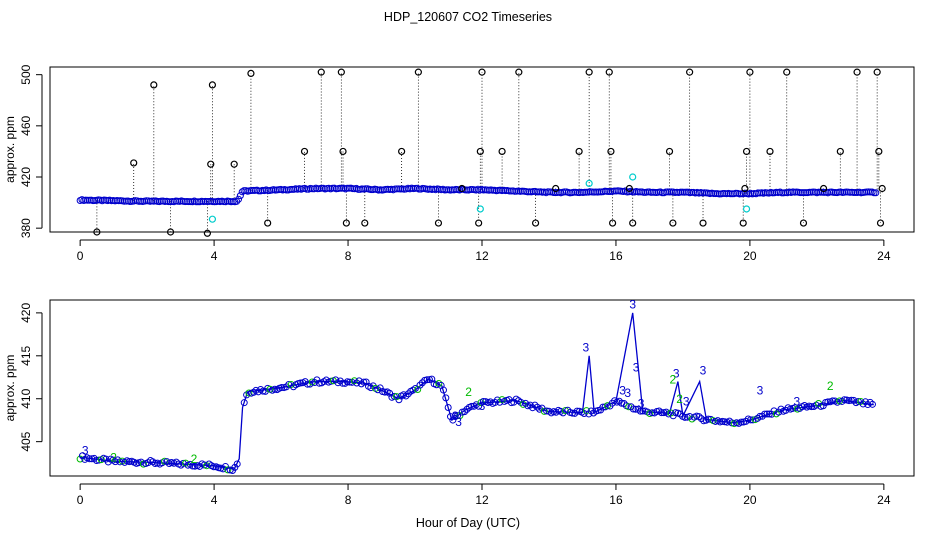  I want to click on x-tick-label: 24, so click(884, 500).